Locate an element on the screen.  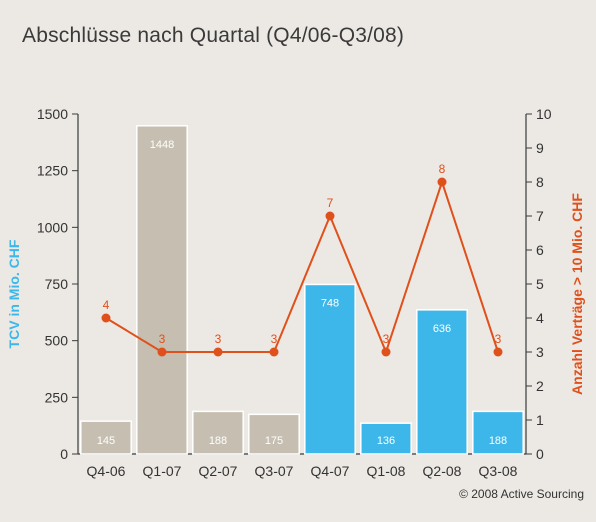
left-y-tick-label: 1000 is located at coordinates (52, 227).